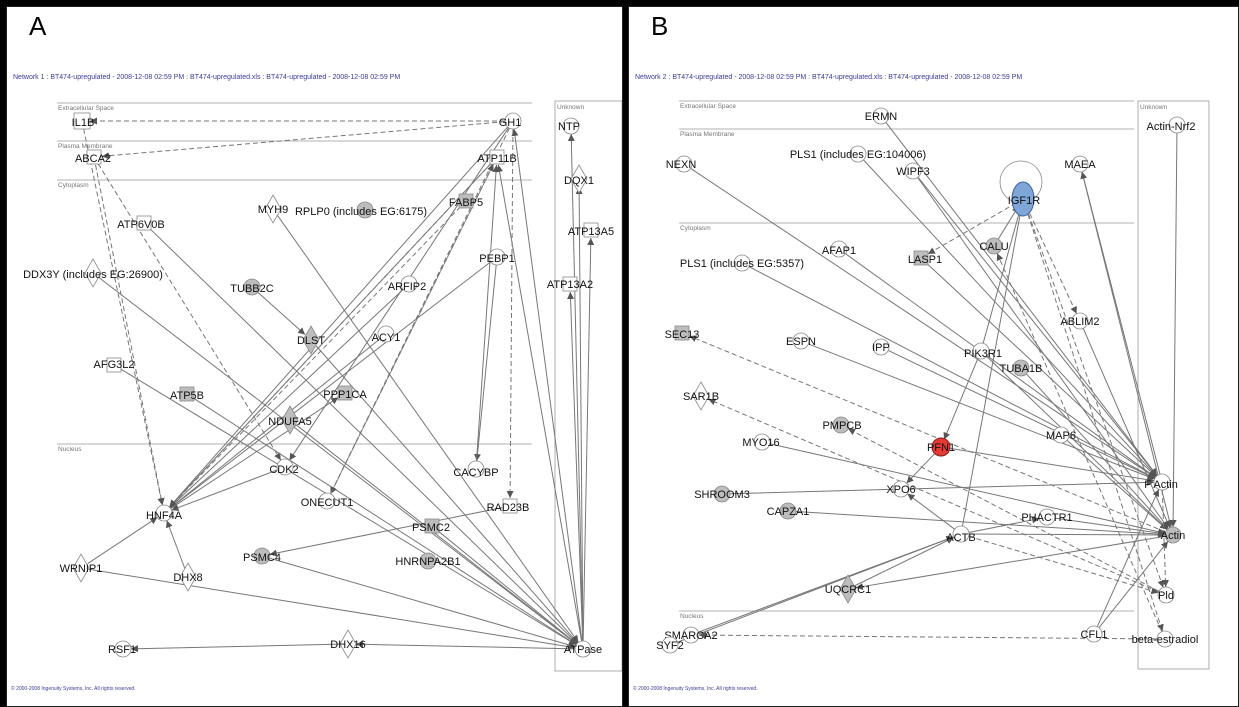  What do you see at coordinates (994, 246) in the screenshot?
I see `gene-node-calu: CALU` at bounding box center [994, 246].